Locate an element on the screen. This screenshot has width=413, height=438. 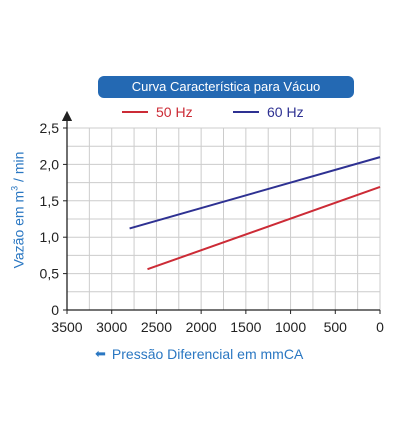
x-tick-label: 2500 is located at coordinates (156, 327).